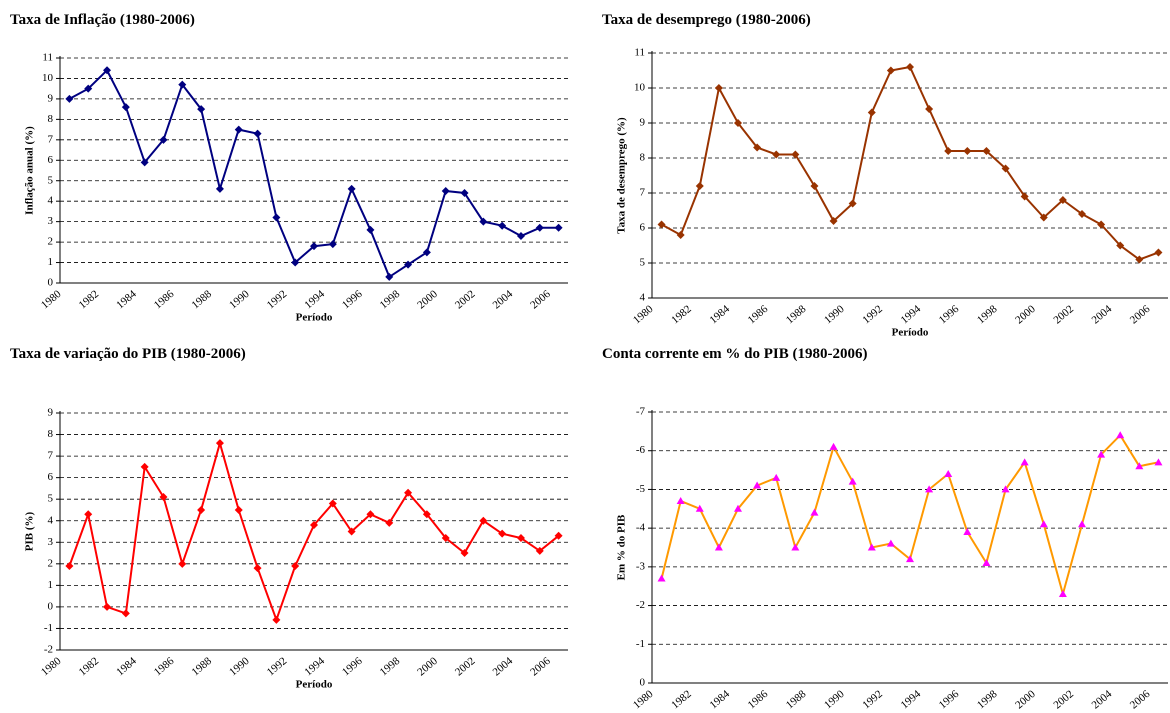 Image resolution: width=1170 pixels, height=713 pixels. Describe the element at coordinates (640, 644) in the screenshot. I see `y-tick-label: -1` at that location.